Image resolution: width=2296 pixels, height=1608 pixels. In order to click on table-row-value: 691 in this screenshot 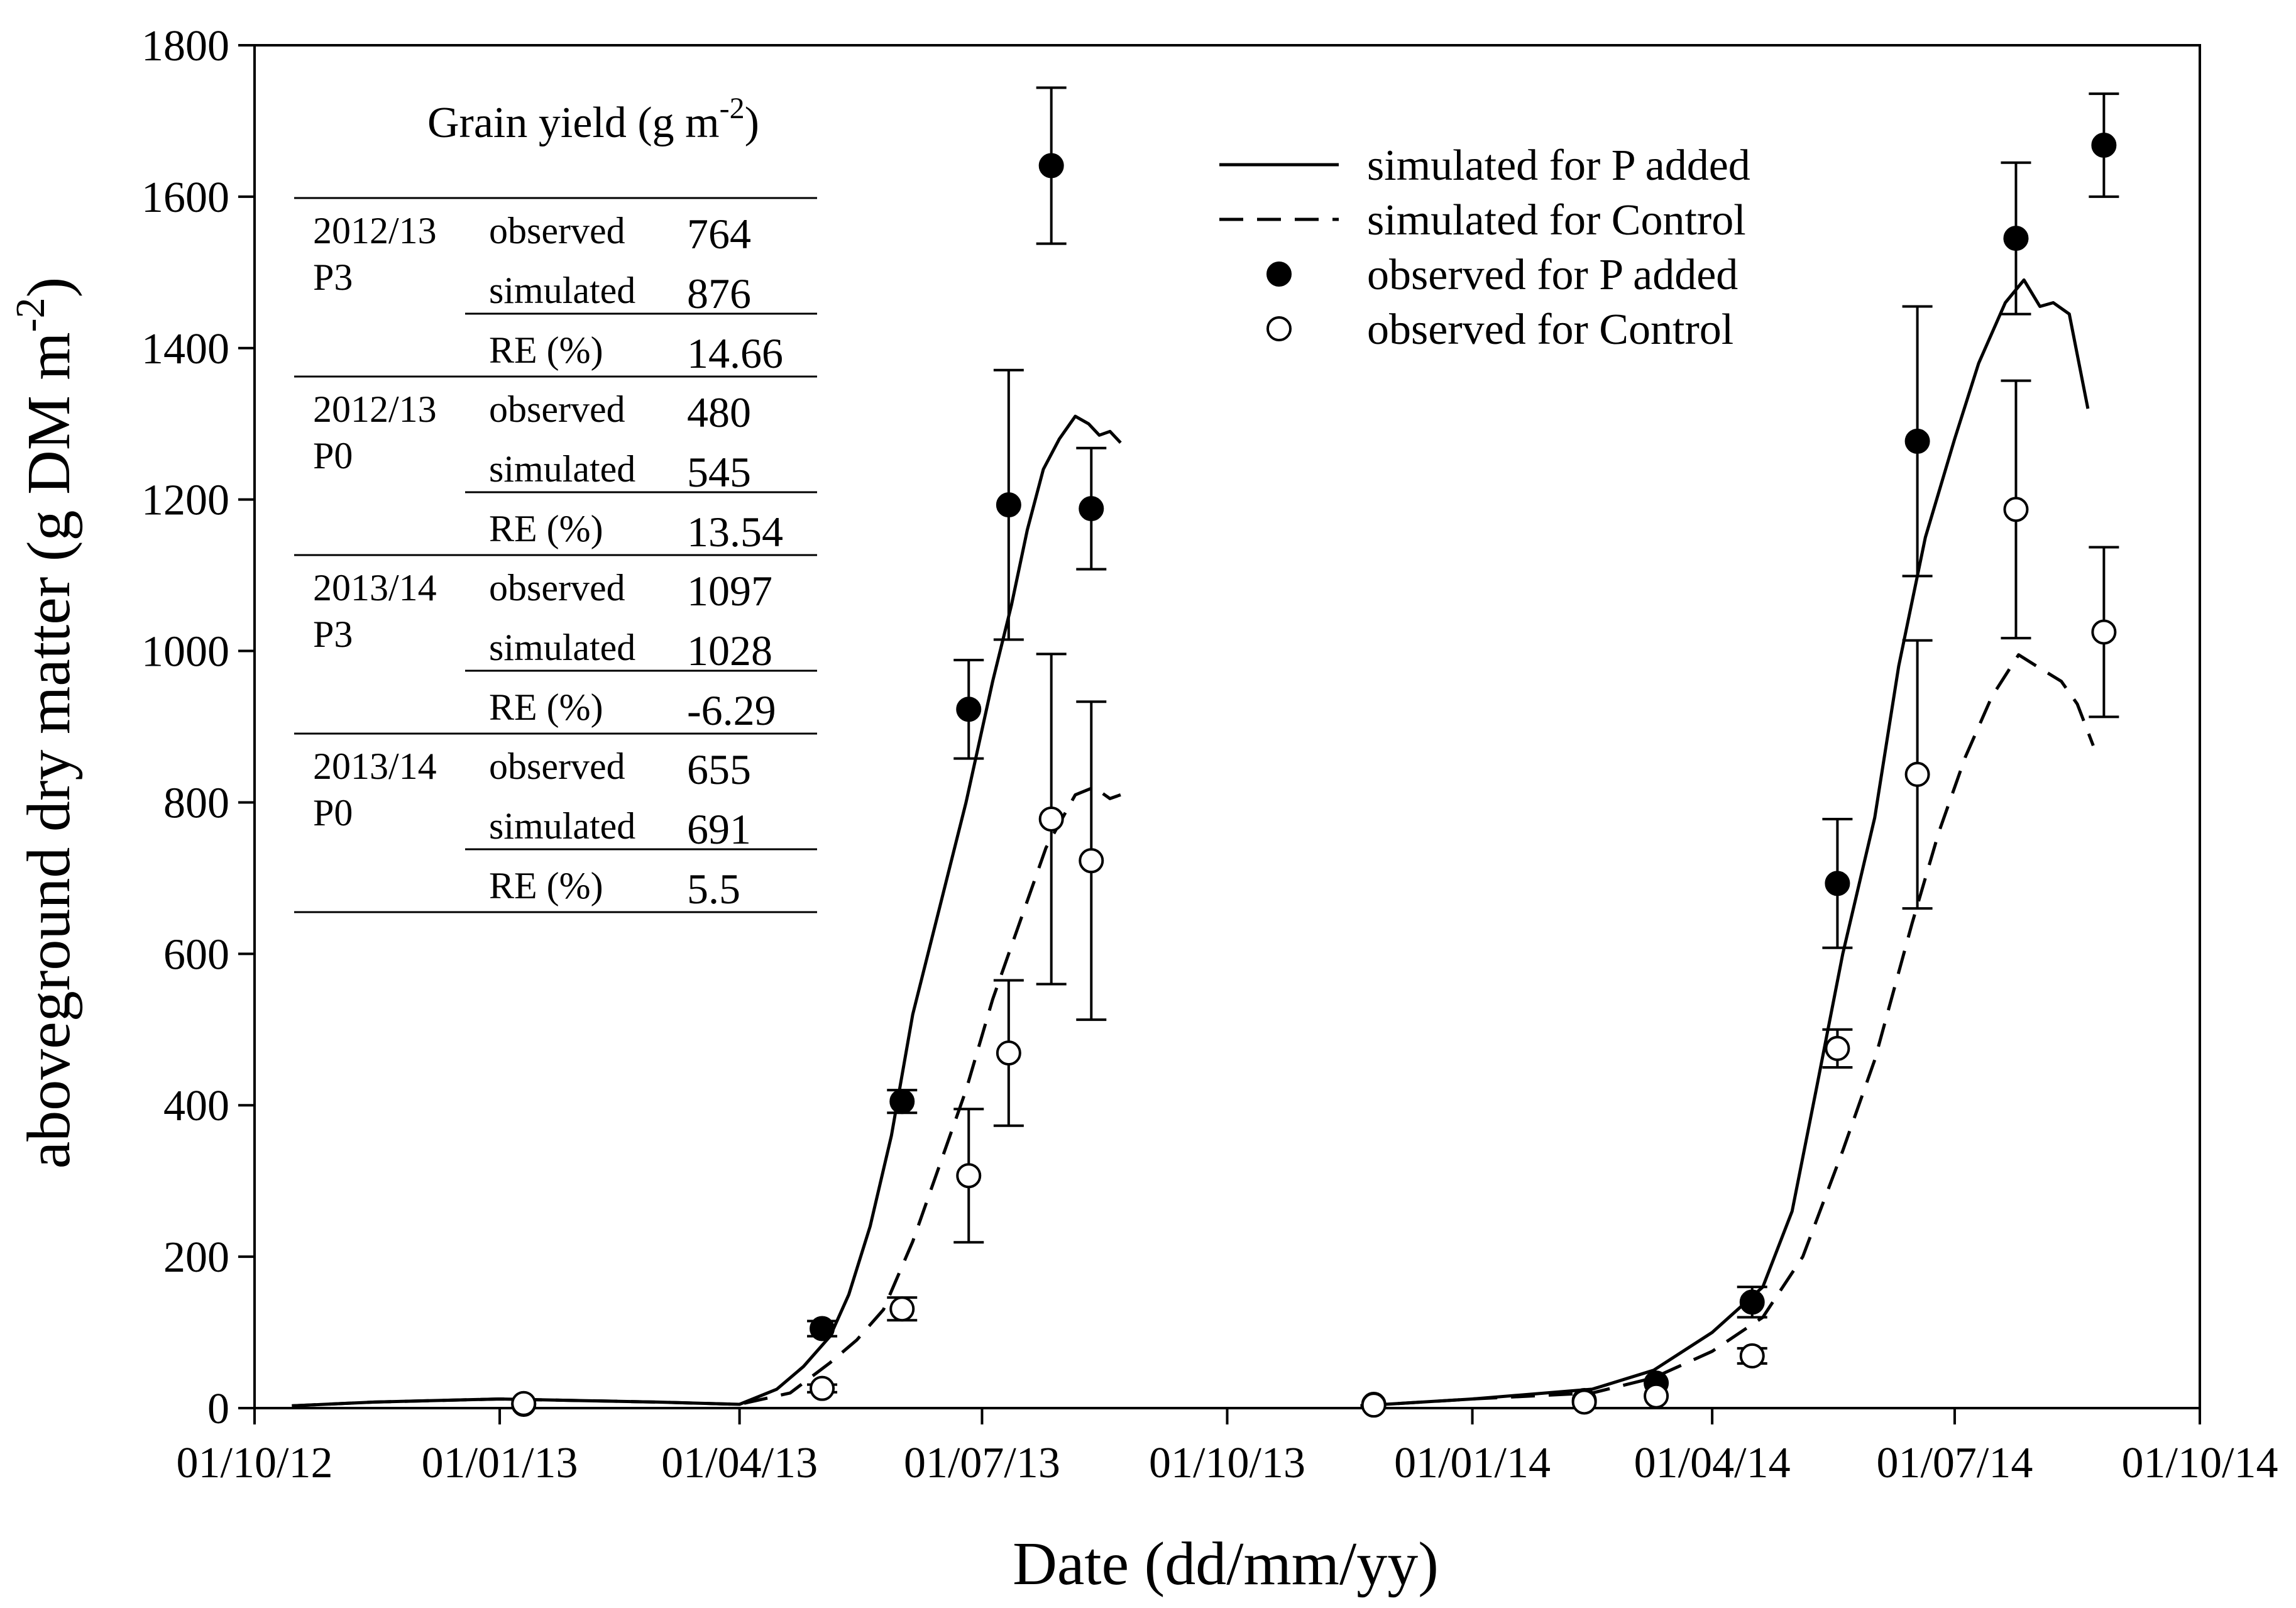, I will do `click(719, 829)`.